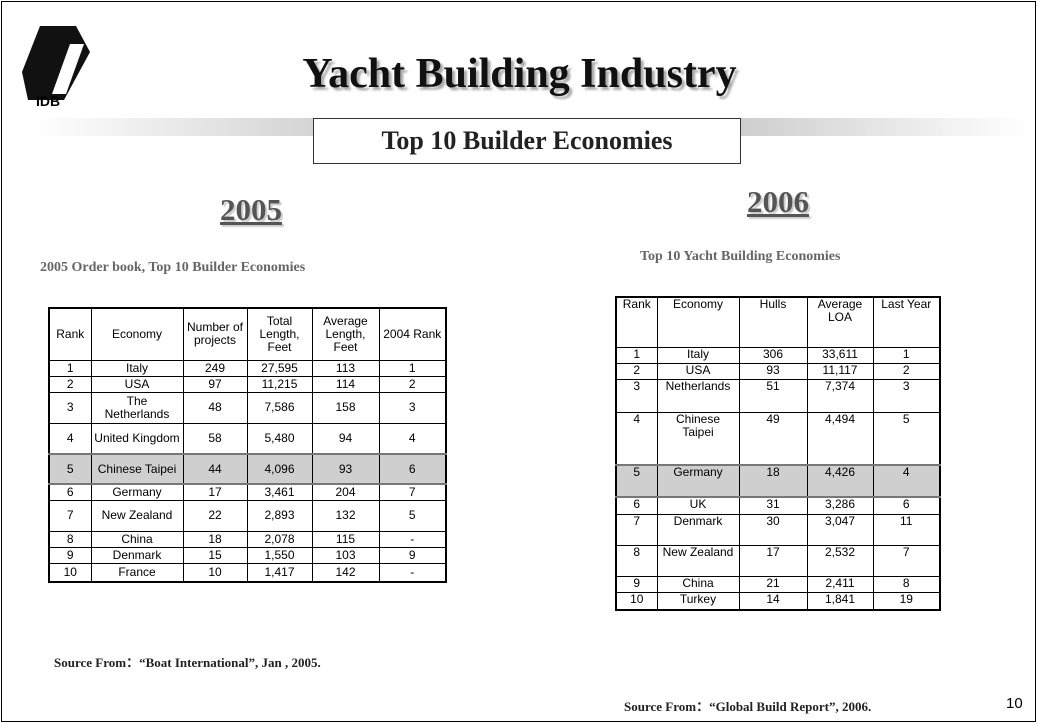  I want to click on table-cell: 5, so click(70, 469).